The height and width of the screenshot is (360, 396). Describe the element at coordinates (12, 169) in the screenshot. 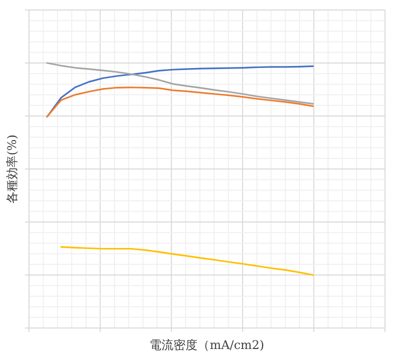

I see `y-axis-title: 各種効率(%)` at that location.